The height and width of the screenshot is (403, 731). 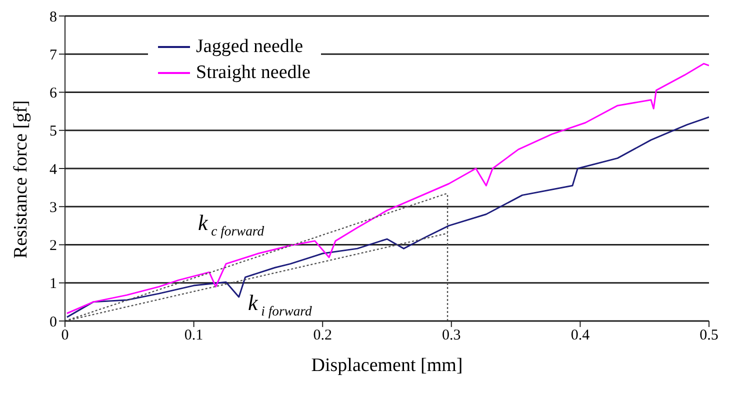 I want to click on y-tick-label: 7, so click(x=54, y=55).